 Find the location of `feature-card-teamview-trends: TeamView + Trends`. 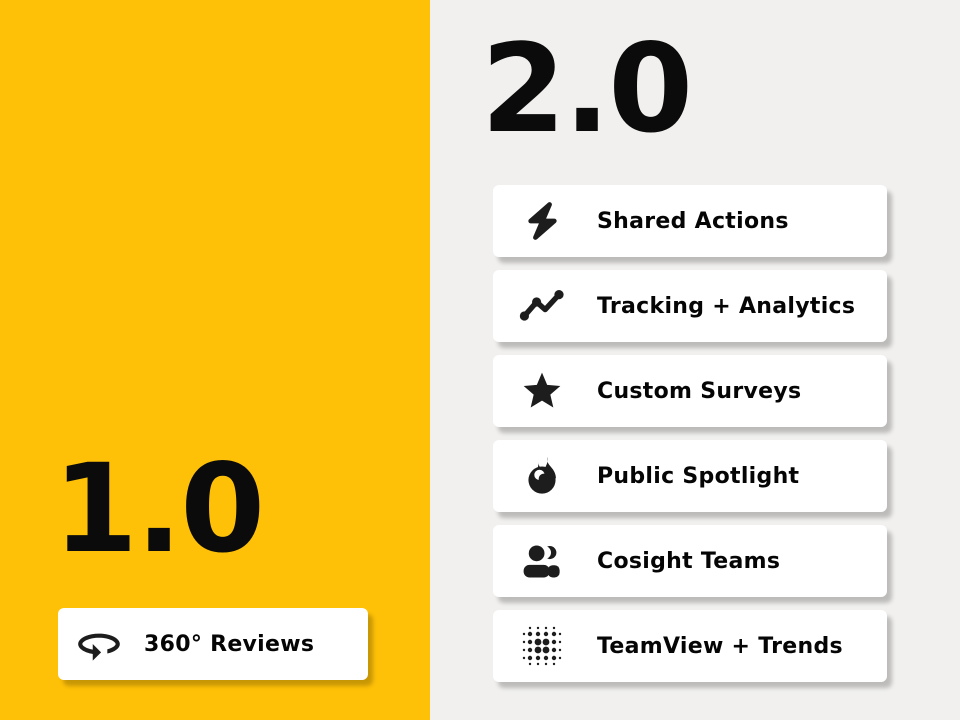

feature-card-teamview-trends: TeamView + Trends is located at coordinates (690, 646).